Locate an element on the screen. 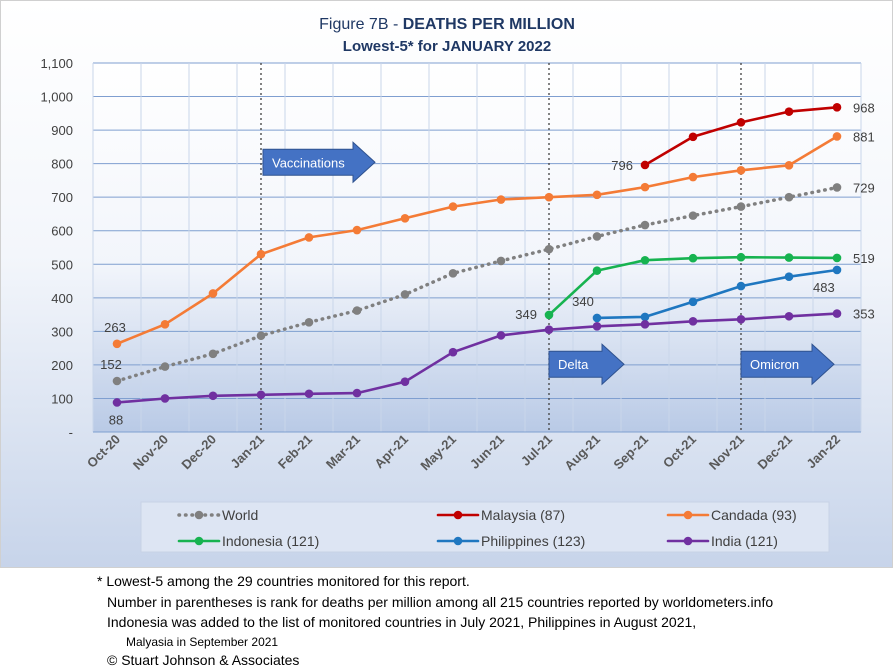 This screenshot has width=893, height=670. x-tick-label: Jan-21 is located at coordinates (247, 452).